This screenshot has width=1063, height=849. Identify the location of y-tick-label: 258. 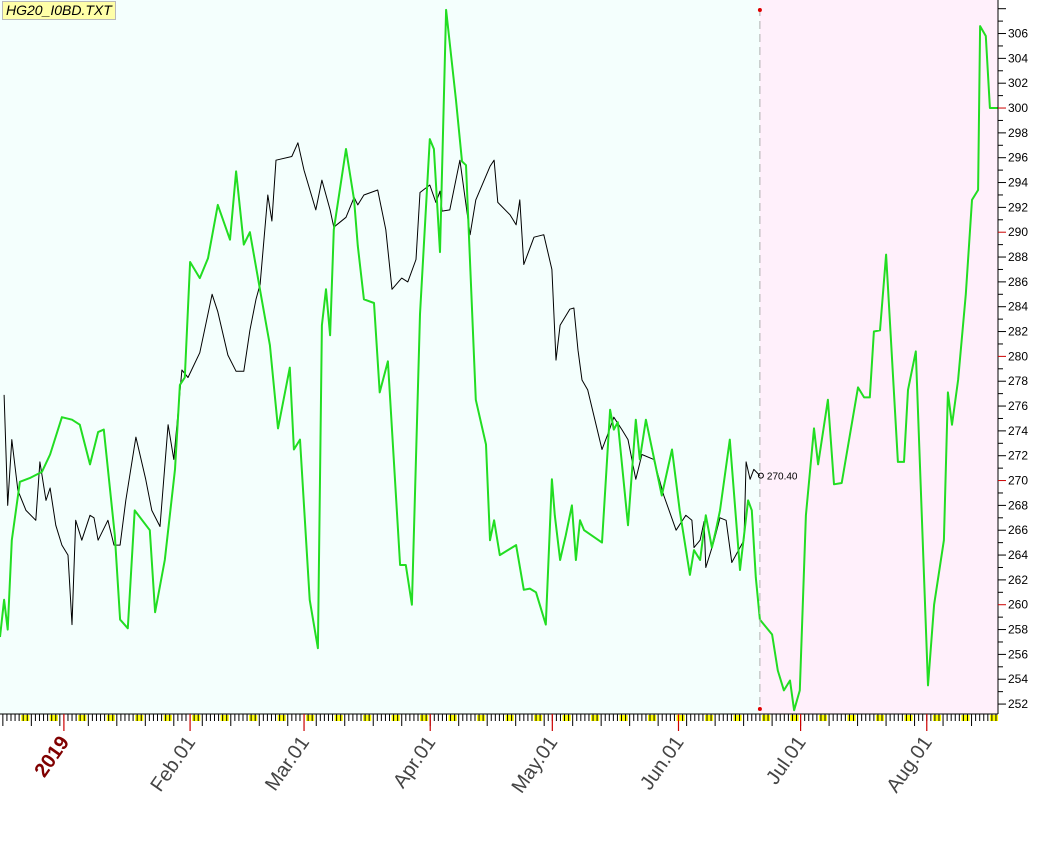
(1018, 630).